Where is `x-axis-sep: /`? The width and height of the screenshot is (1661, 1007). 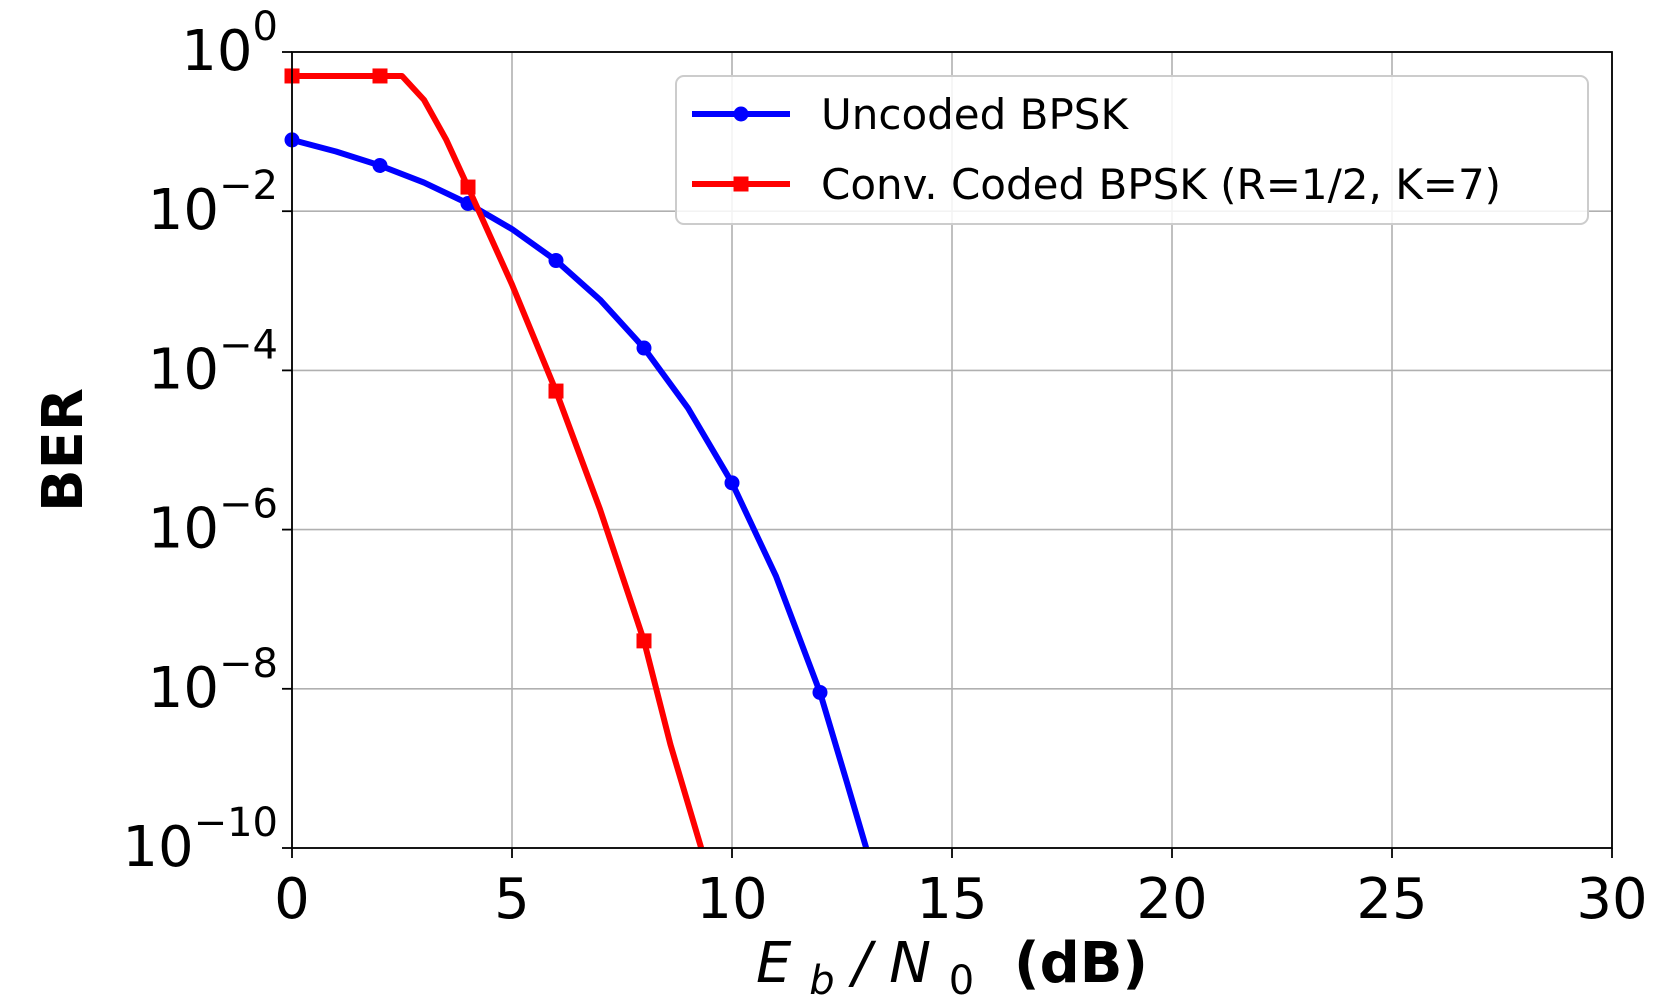
x-axis-sep: / is located at coordinates (861, 963).